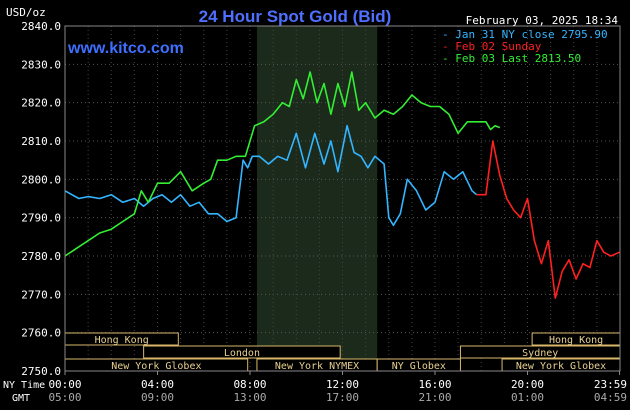 The image size is (630, 410). What do you see at coordinates (527, 384) in the screenshot?
I see `x-tick-label-ny: 20:00` at bounding box center [527, 384].